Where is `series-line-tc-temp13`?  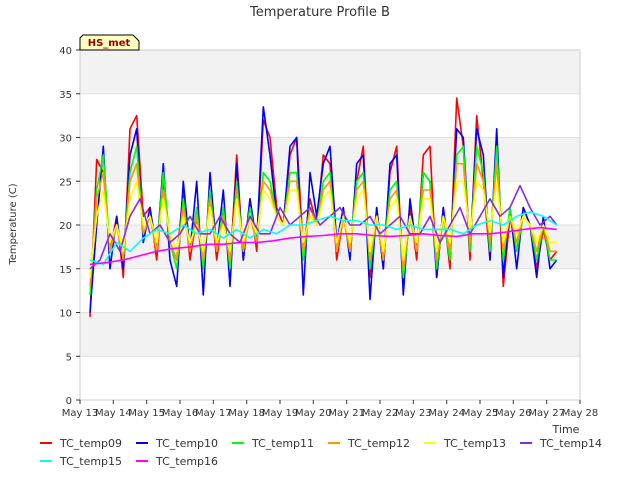
series-line-tc-temp13 is located at coordinates (323, 229).